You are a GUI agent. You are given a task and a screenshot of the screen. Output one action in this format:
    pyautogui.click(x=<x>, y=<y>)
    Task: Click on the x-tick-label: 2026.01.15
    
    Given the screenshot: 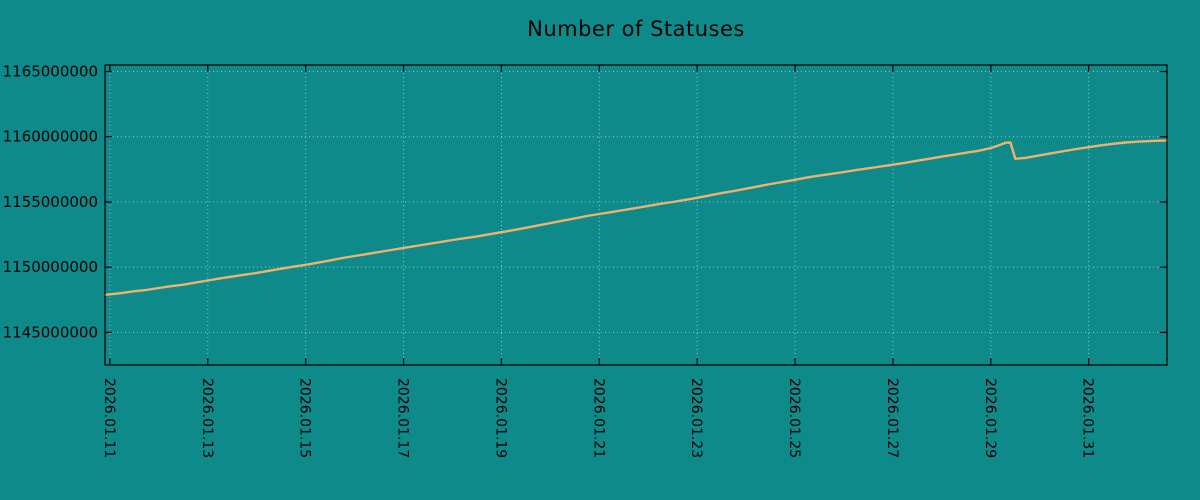 What is the action you would take?
    pyautogui.click(x=305, y=418)
    